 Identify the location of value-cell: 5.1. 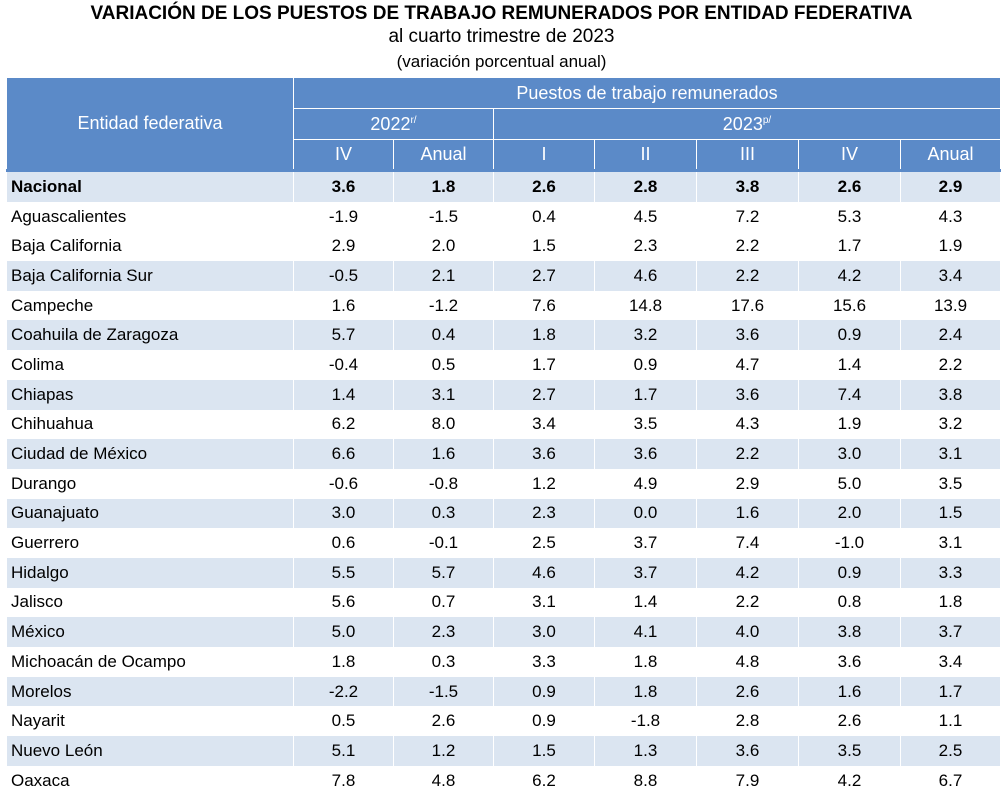
(343, 751).